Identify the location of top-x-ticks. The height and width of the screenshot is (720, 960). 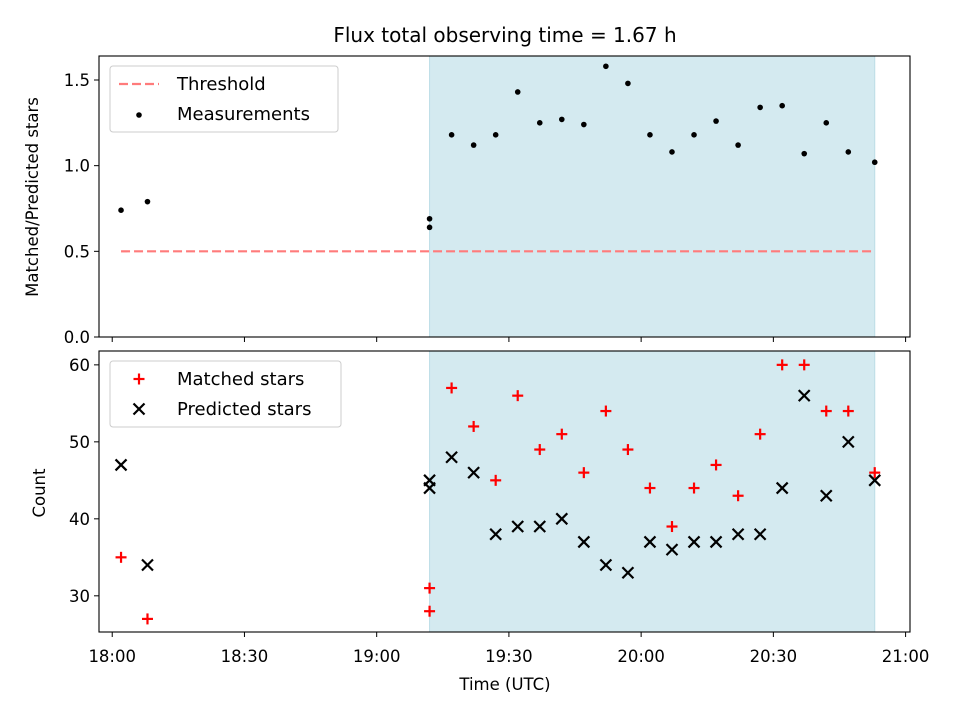
(509, 339).